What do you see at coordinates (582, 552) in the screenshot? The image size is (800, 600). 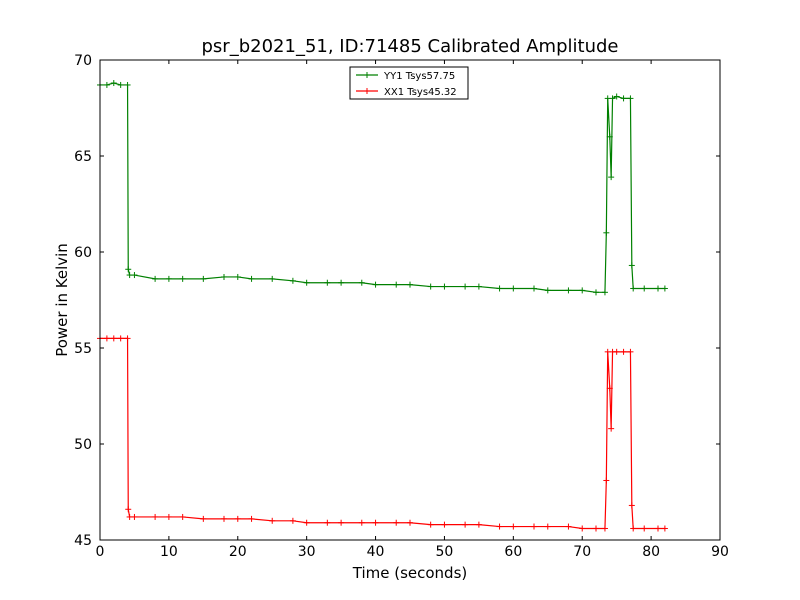 I see `x-tick-label: 70` at bounding box center [582, 552].